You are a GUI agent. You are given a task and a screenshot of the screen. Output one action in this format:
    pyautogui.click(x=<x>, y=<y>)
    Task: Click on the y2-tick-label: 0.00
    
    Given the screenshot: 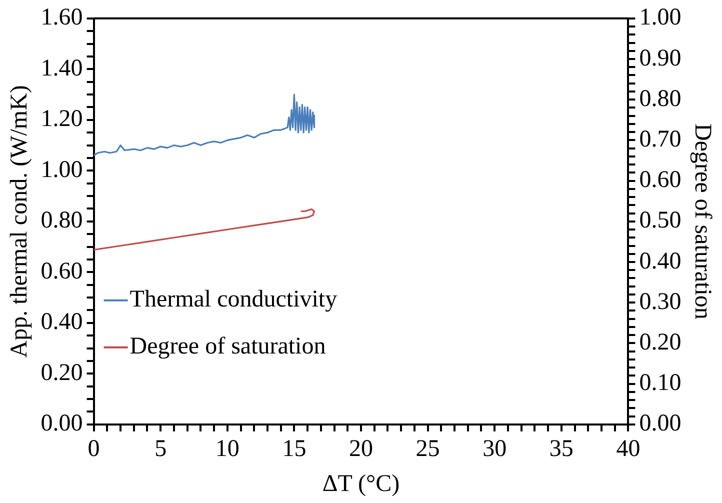 What is the action you would take?
    pyautogui.click(x=660, y=423)
    